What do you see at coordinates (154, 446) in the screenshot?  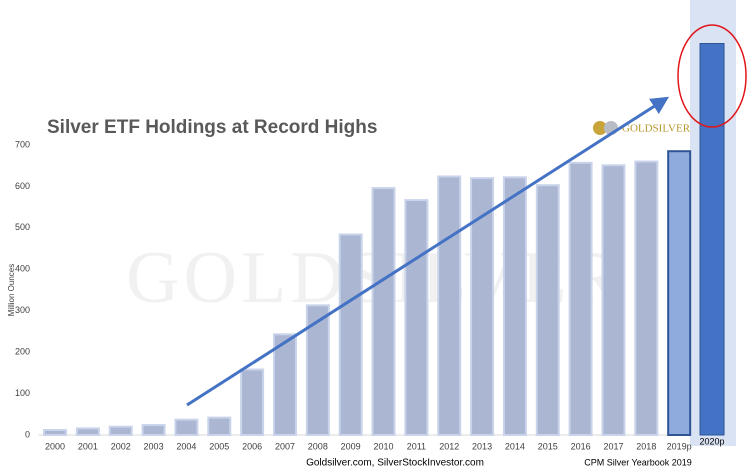 I see `x-tick-label: 2003` at bounding box center [154, 446].